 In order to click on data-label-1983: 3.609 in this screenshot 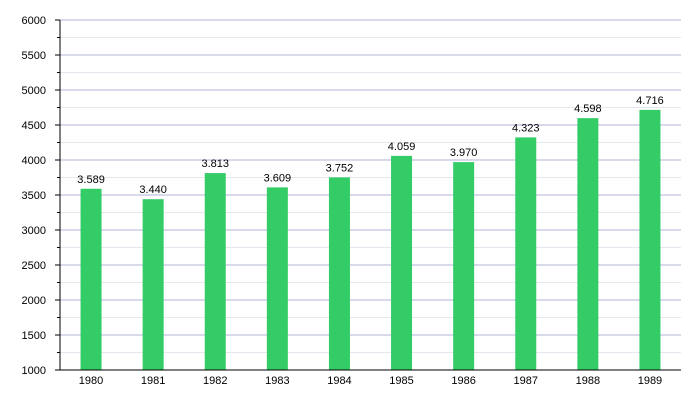, I will do `click(278, 178)`.